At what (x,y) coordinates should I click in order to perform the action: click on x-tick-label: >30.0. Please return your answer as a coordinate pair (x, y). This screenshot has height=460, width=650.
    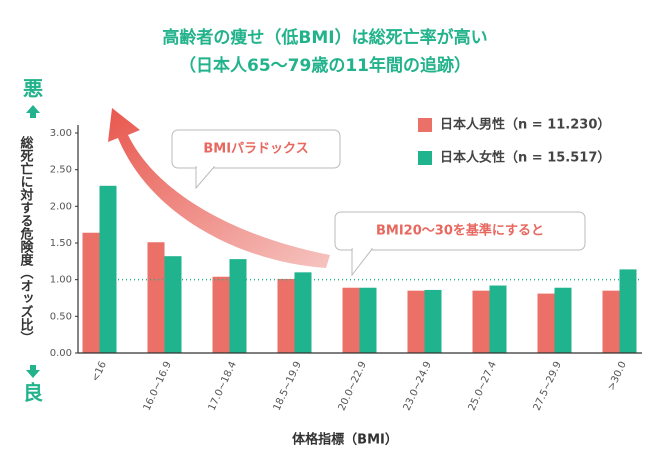
    Looking at the image, I should click on (617, 376).